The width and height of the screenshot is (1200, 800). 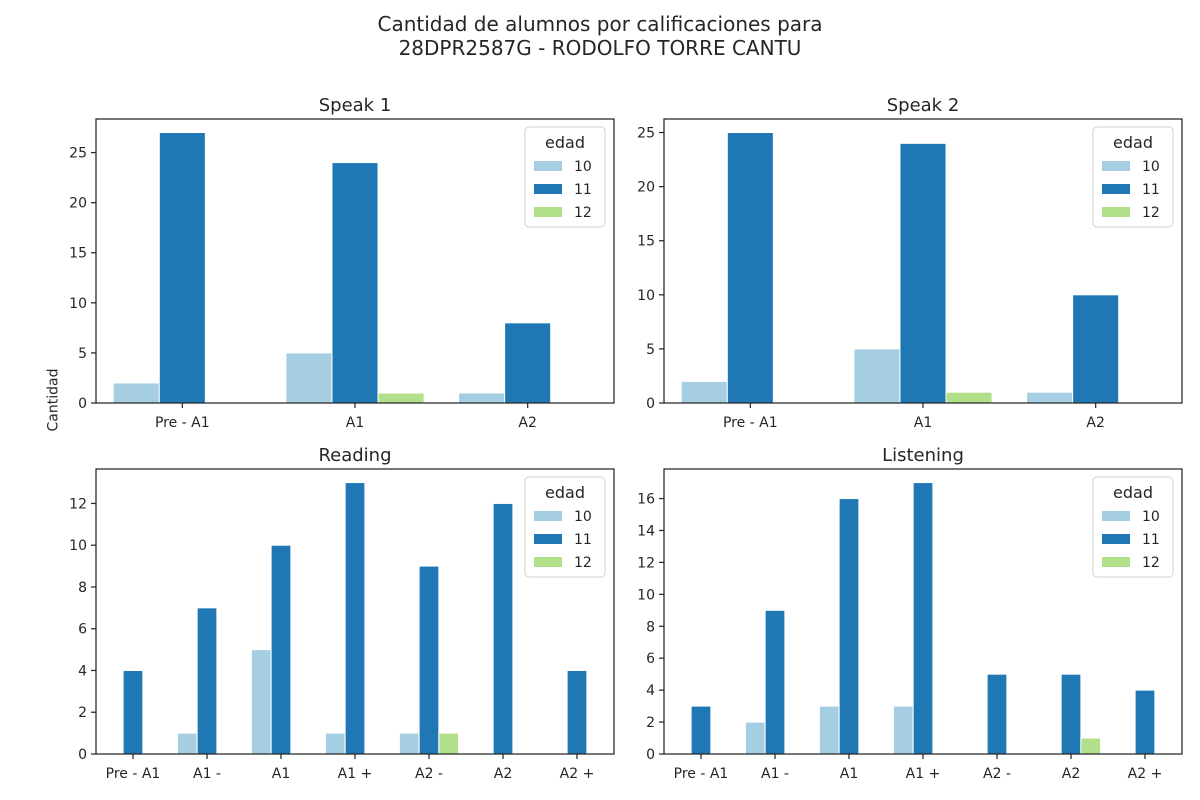 I want to click on y-tick-label: 25, so click(x=78, y=154).